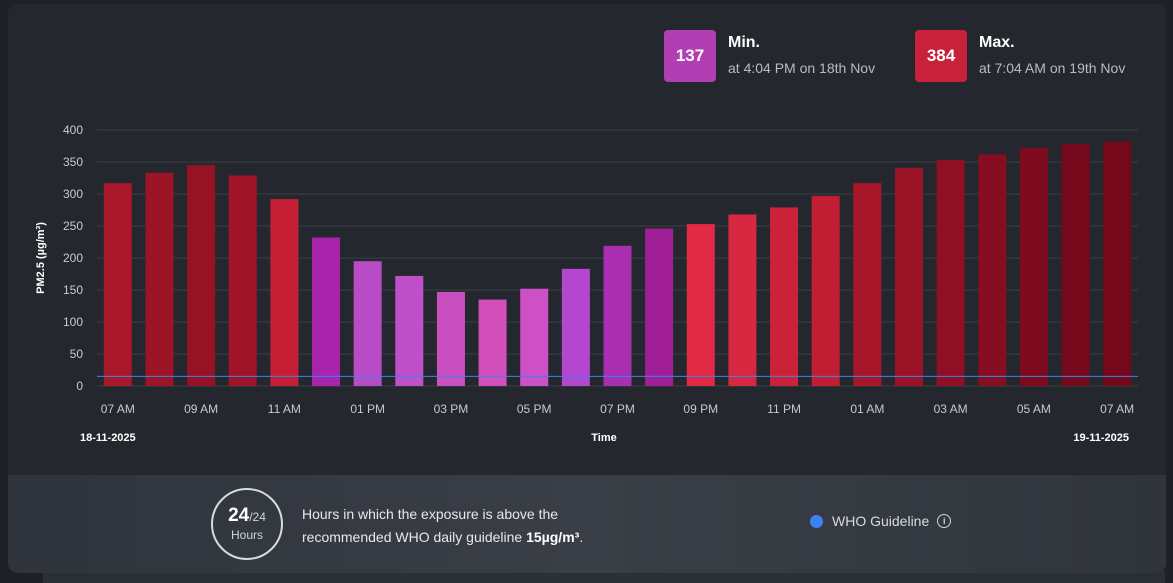 Image resolution: width=1173 pixels, height=583 pixels. What do you see at coordinates (581, 537) in the screenshot?
I see `exposure-description-end: .` at bounding box center [581, 537].